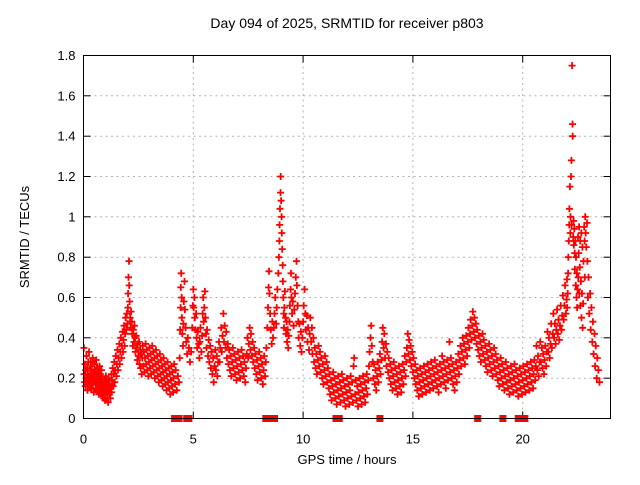  What do you see at coordinates (24, 236) in the screenshot?
I see `y-axis-label: SRMTID / TECUs` at bounding box center [24, 236].